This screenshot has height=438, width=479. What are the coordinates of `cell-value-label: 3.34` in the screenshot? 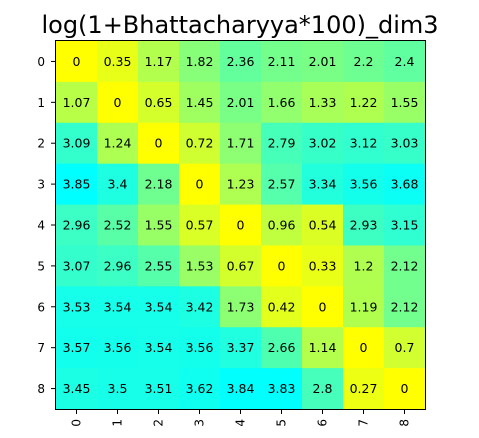 It's located at (323, 184).